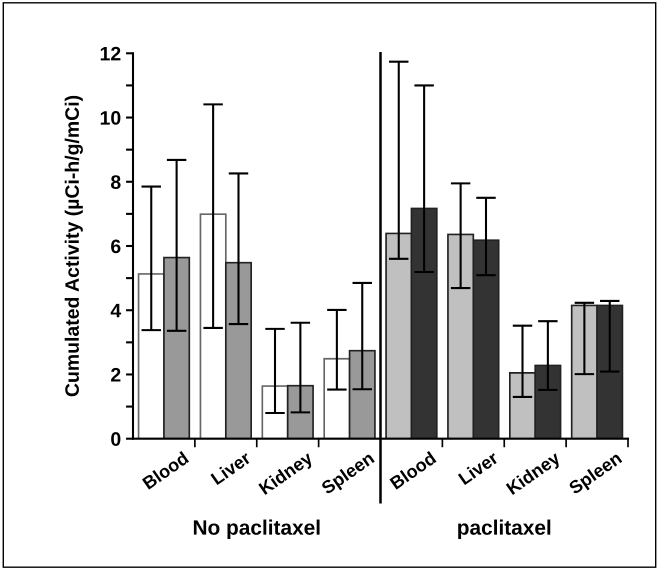  Describe the element at coordinates (504, 529) in the screenshot. I see `text: paclitaxel` at that location.